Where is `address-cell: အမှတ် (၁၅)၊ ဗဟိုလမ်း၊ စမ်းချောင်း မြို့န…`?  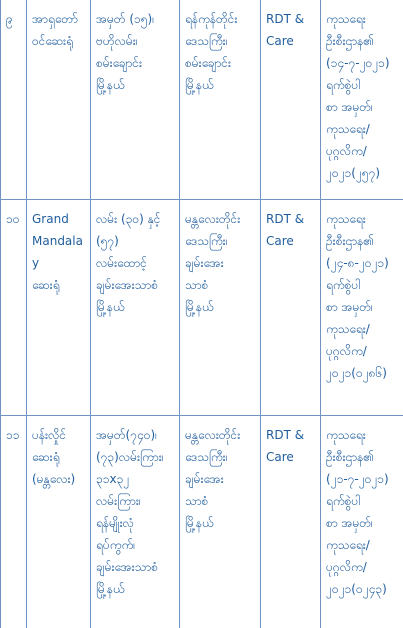
address-cell: အမှတ် (၁၅)၊ ဗဟိုလမ်း၊ စမ်းချောင်း မြို့န… is located at coordinates (135, 100).